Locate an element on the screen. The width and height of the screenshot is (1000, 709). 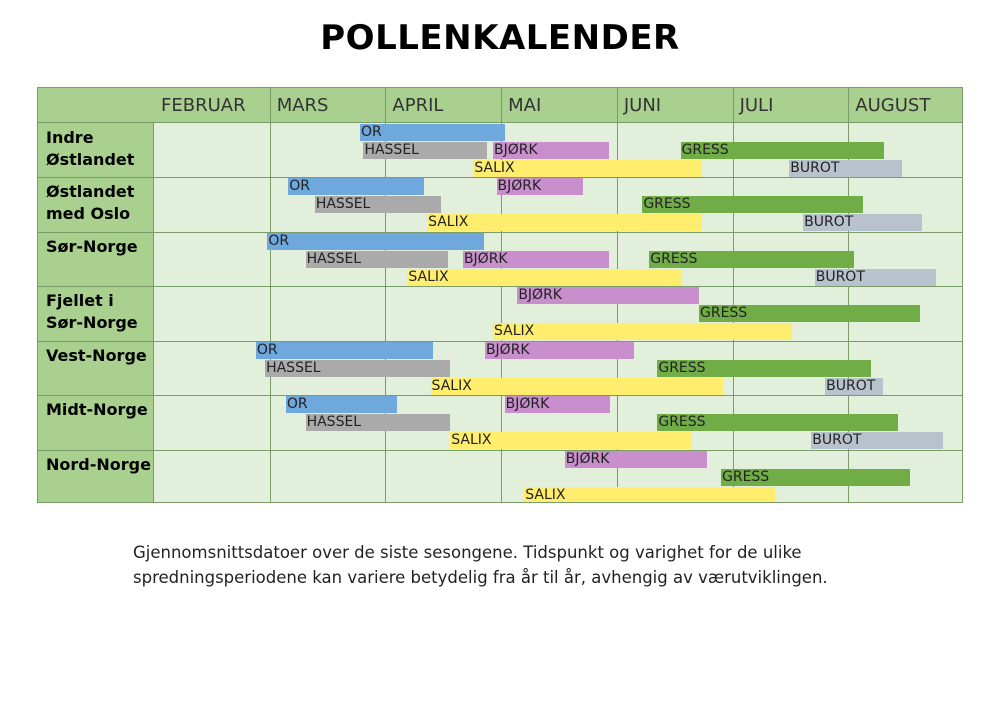
region-label: Nord-Norge is located at coordinates (98, 464).